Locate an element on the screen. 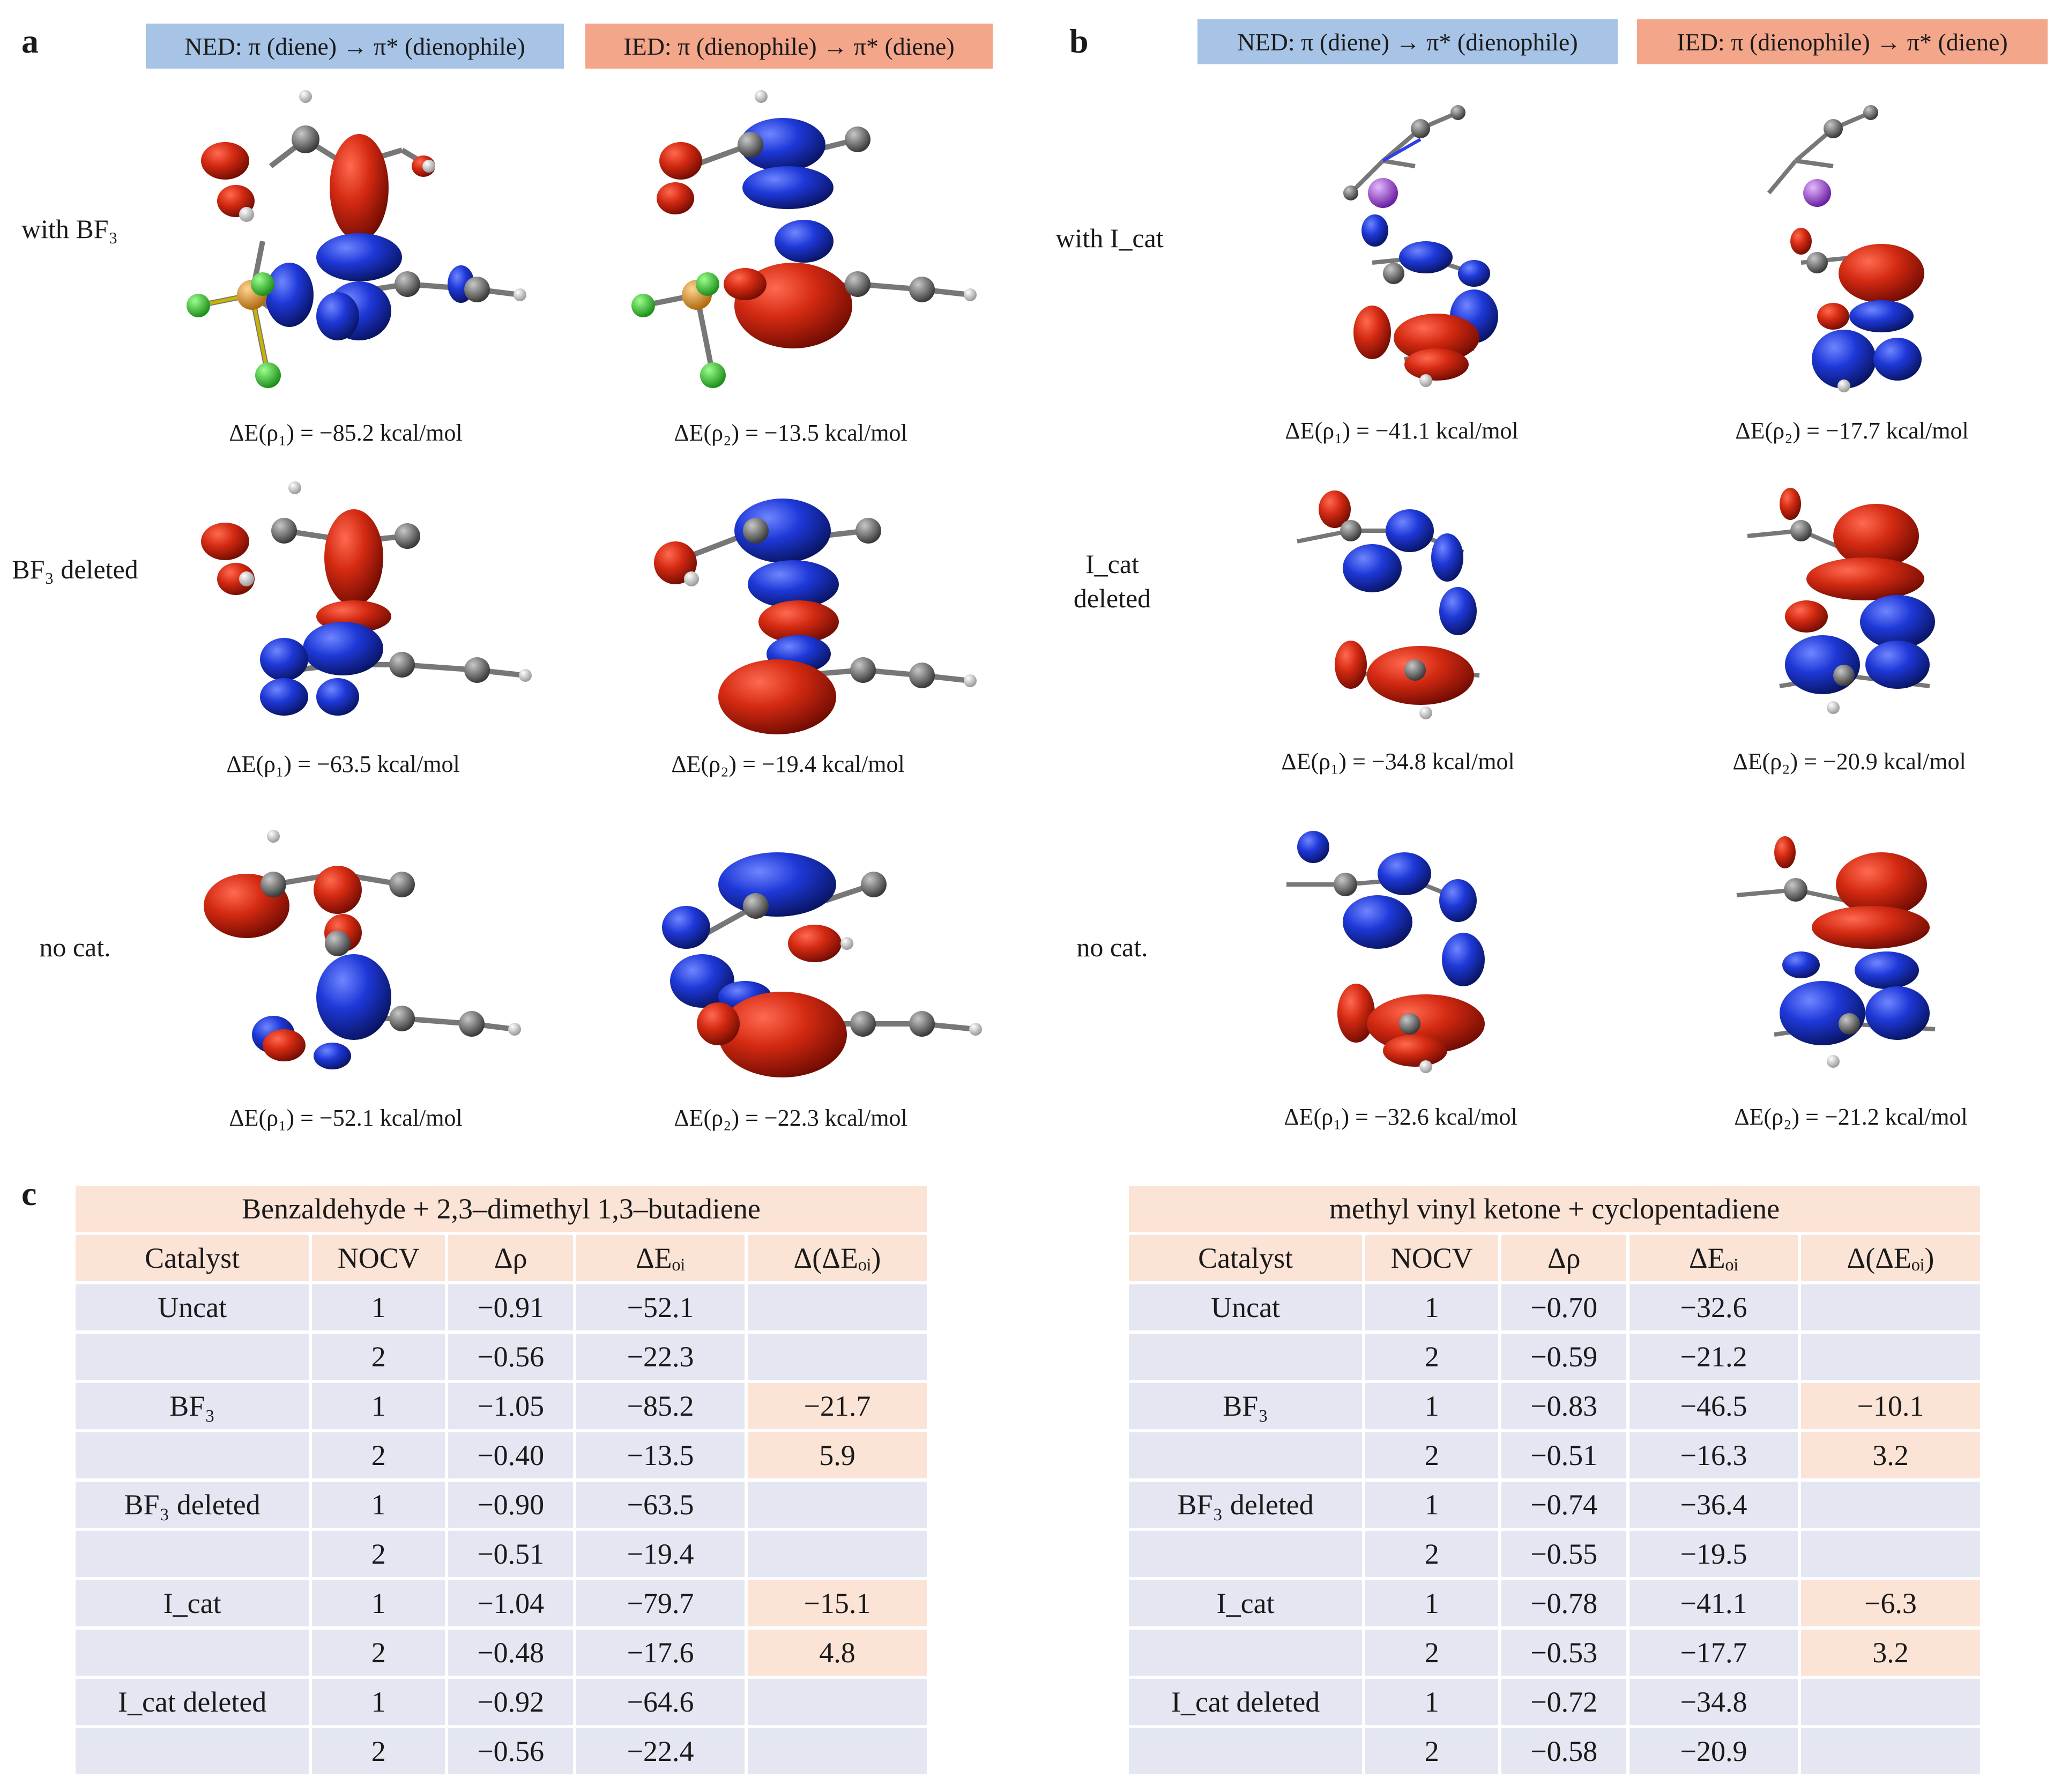 Image resolution: width=2061 pixels, height=1792 pixels. delta-eoi-cell: −17.7 is located at coordinates (1714, 1653).